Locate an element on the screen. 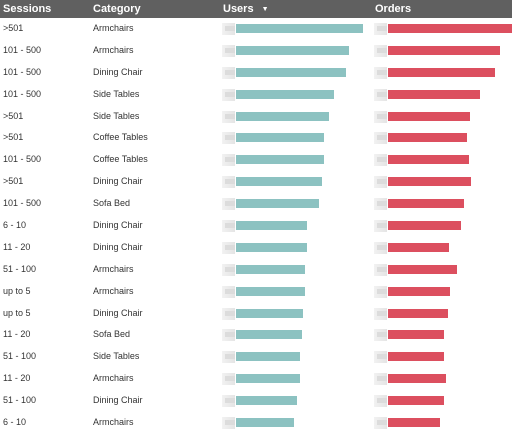 Image resolution: width=512 pixels, height=436 pixels. table-row: >501 Dining Chair is located at coordinates (256, 182).